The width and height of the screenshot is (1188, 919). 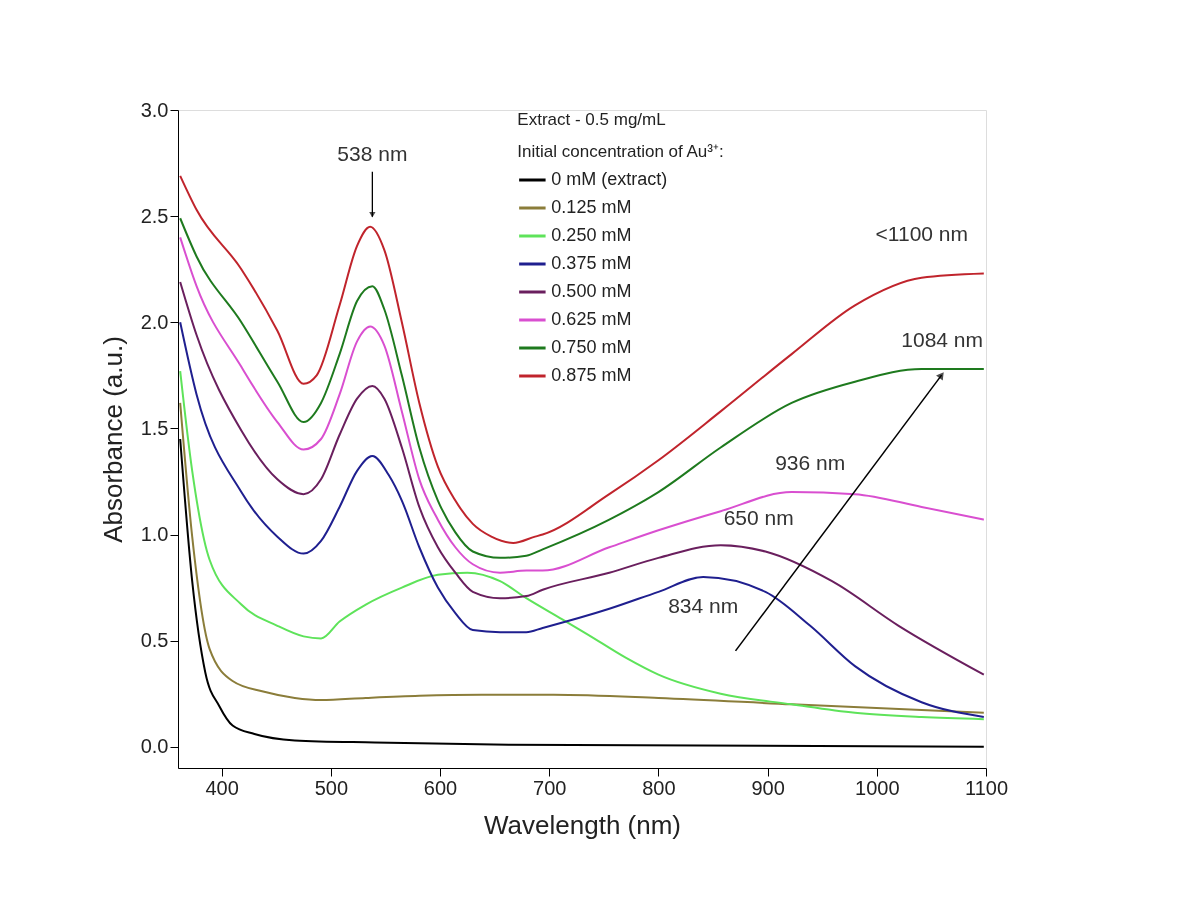 I want to click on y-tick-label: 0.5, so click(x=154, y=640).